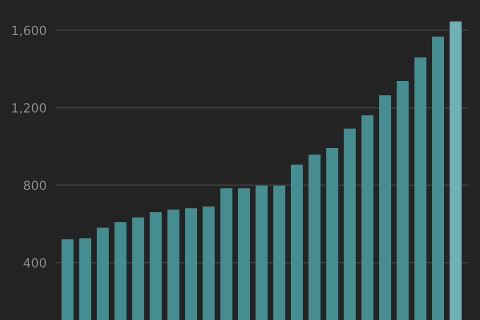 This screenshot has width=480, height=320. What do you see at coordinates (35, 263) in the screenshot?
I see `y-tick-label: 400` at bounding box center [35, 263].